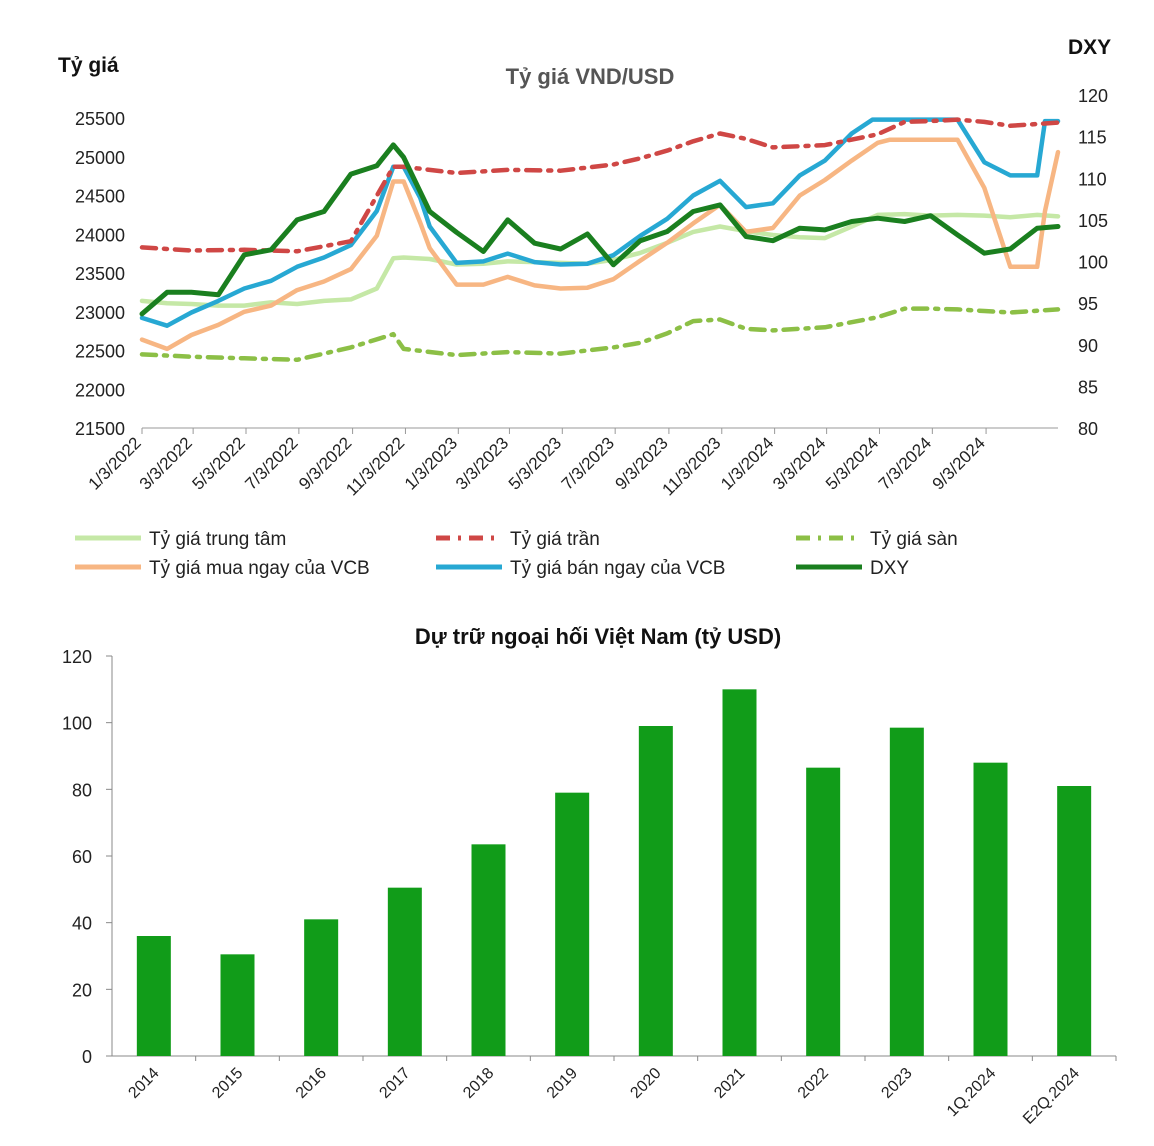  I want to click on y-left-tick-label: 21500, so click(100, 429).